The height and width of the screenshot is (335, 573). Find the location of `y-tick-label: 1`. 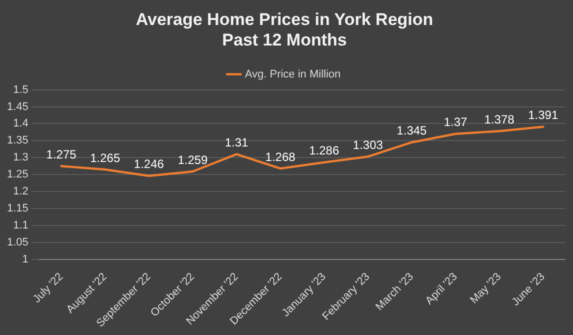

y-tick-label: 1 is located at coordinates (25, 259).